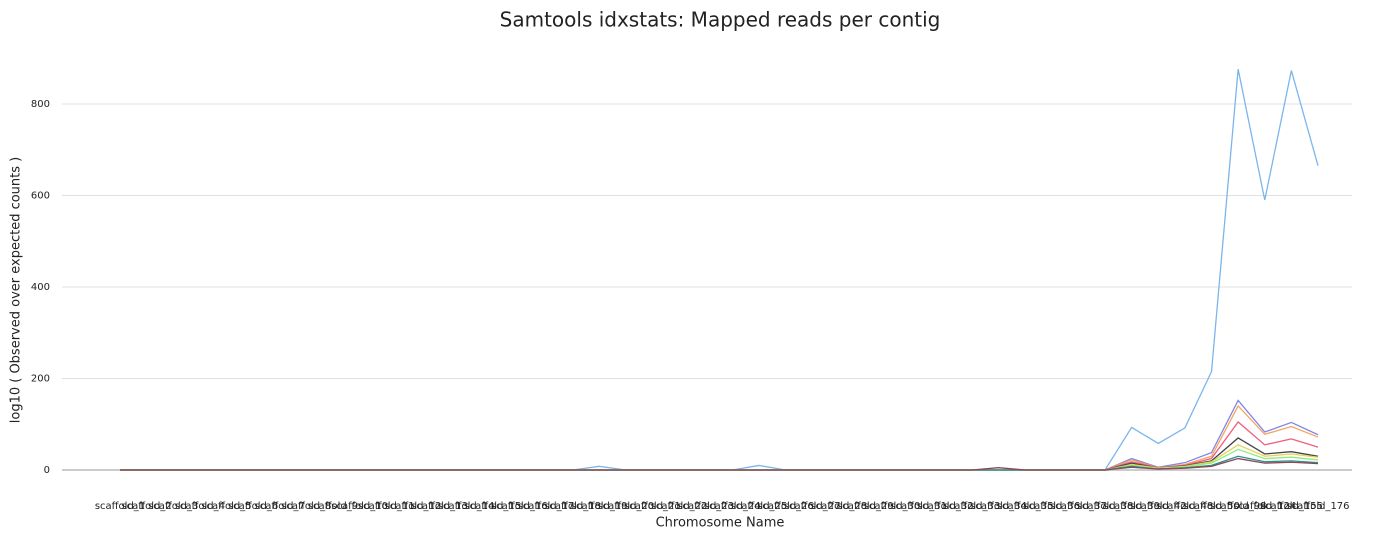  Describe the element at coordinates (1051, 506) in the screenshot. I see `x-tick-label: scaffold_36` at that location.